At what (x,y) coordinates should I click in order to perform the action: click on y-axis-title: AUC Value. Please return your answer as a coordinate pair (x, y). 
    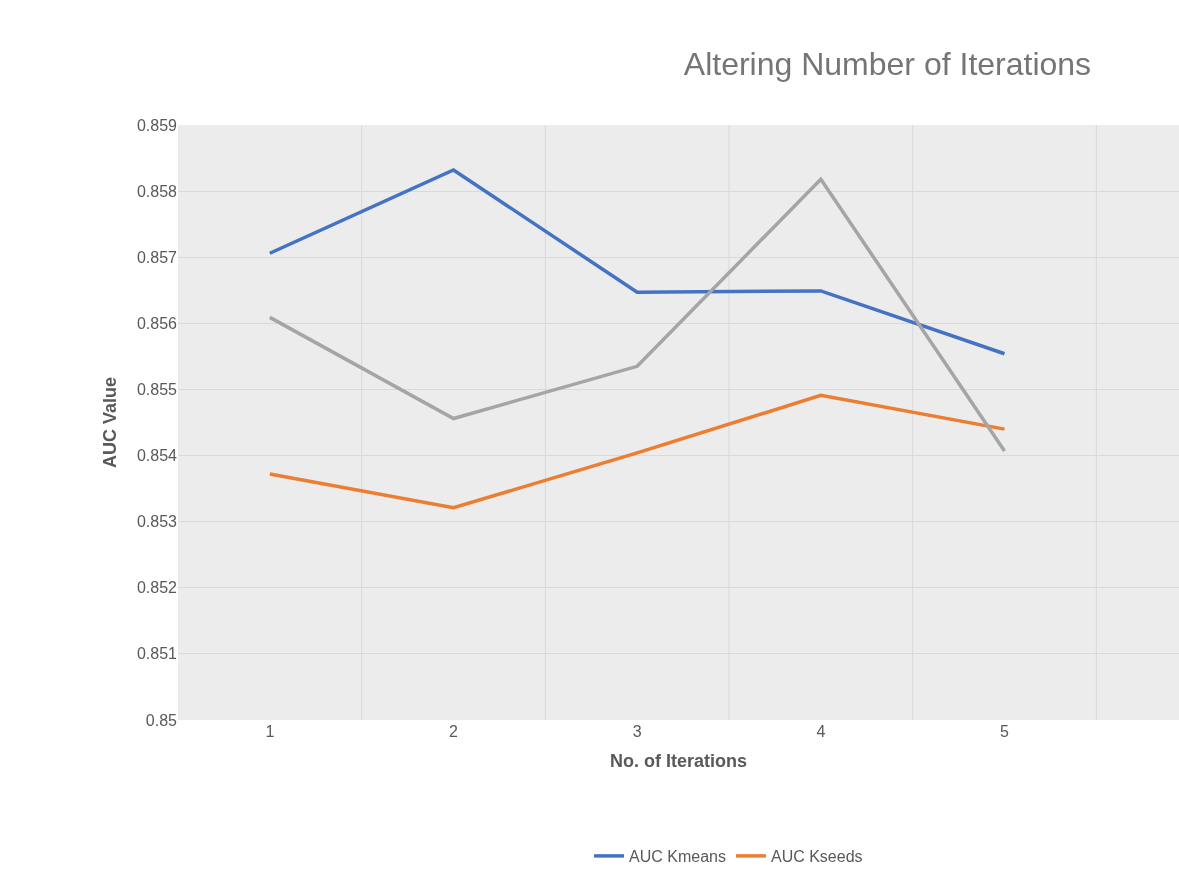
    Looking at the image, I should click on (110, 422).